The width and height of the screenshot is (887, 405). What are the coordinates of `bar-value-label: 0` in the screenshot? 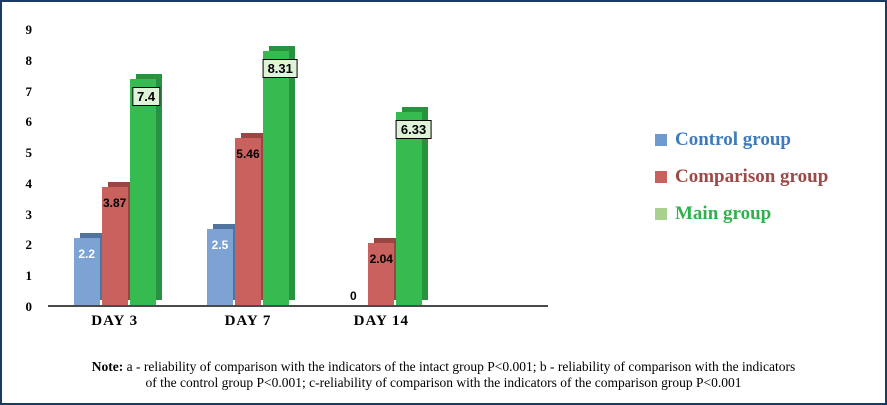 It's located at (353, 296).